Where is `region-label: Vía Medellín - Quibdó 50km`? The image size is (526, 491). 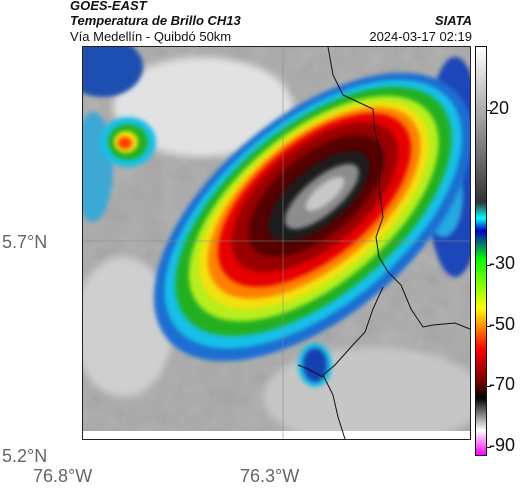 region-label: Vía Medellín - Quibdó 50km is located at coordinates (151, 36).